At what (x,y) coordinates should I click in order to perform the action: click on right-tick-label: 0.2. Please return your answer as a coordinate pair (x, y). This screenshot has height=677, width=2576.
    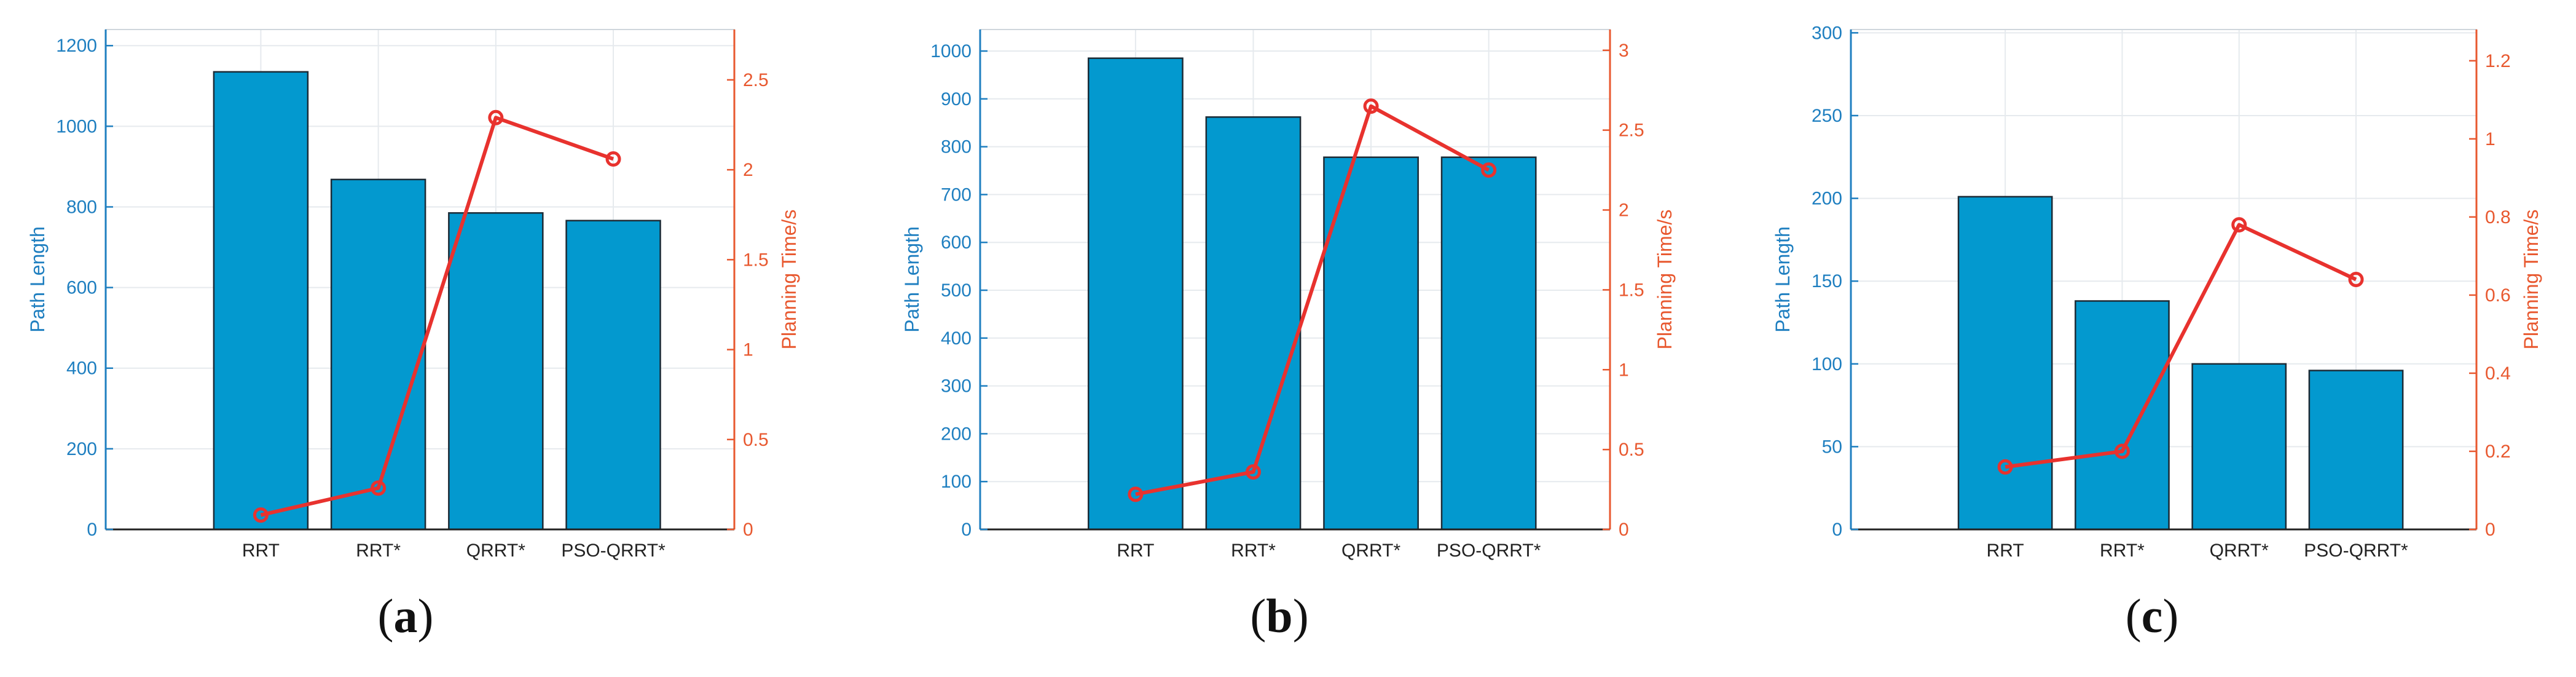
    Looking at the image, I should click on (2498, 451).